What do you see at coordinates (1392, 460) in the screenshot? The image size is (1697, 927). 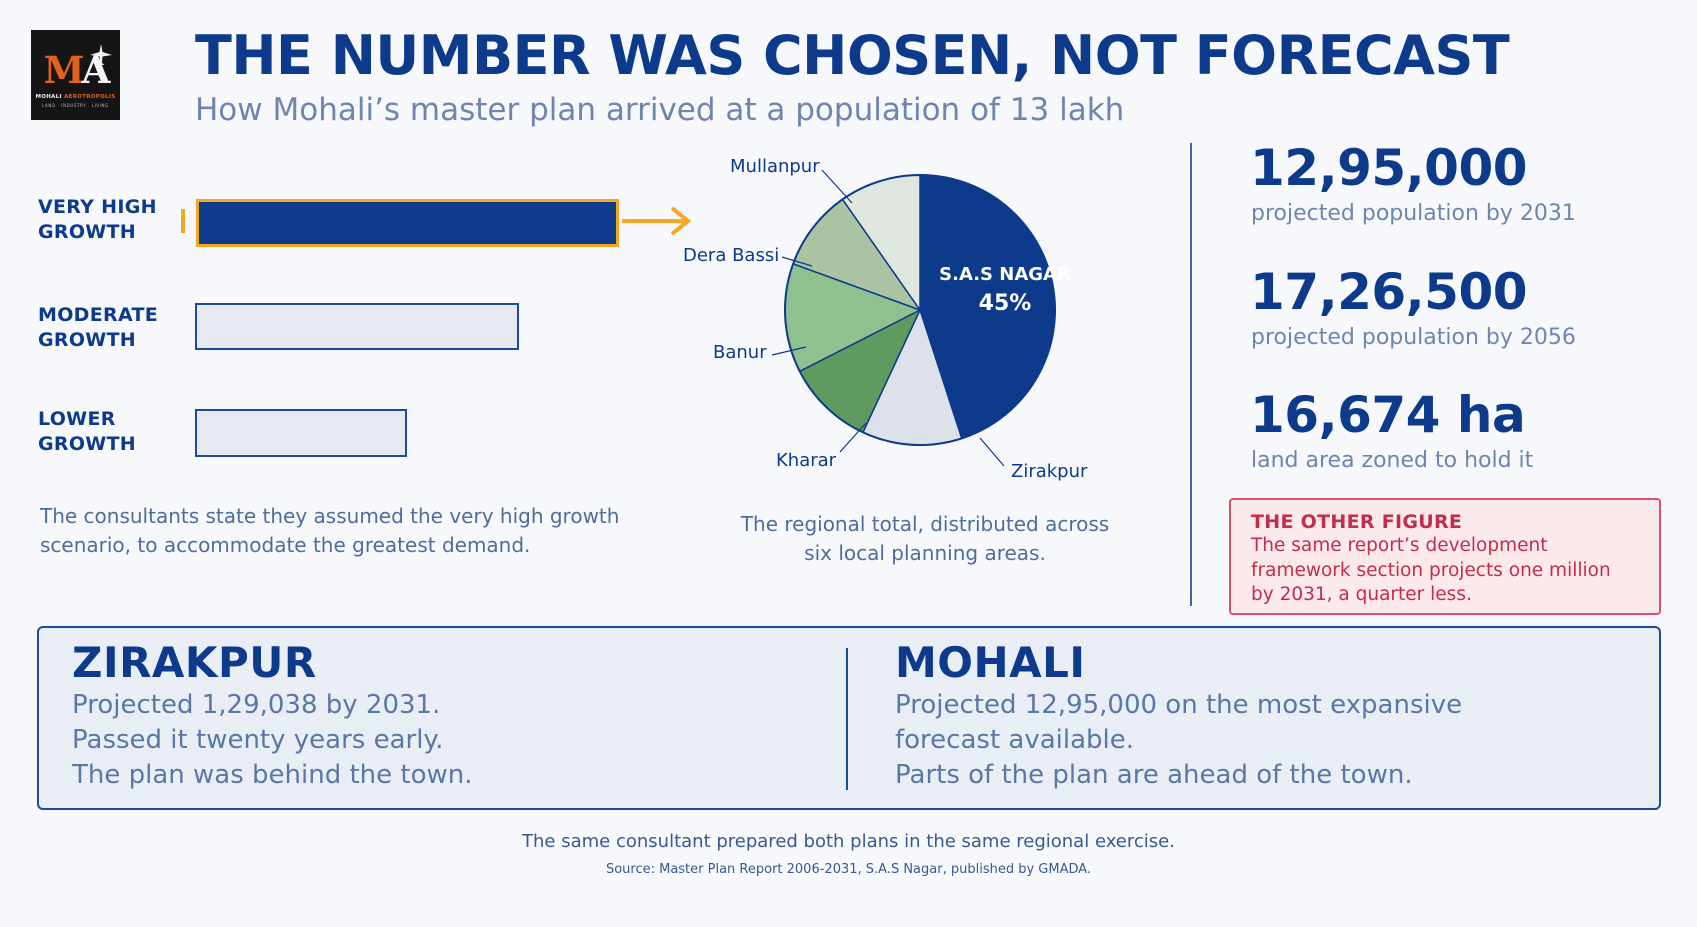 I see `stat-caption-land-area: land area zoned to hold it` at bounding box center [1392, 460].